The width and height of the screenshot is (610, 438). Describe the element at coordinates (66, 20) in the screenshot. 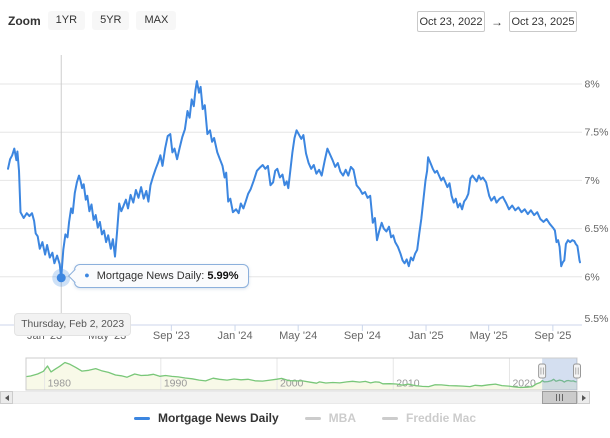

I see `range-button-1yr: 1YR` at that location.